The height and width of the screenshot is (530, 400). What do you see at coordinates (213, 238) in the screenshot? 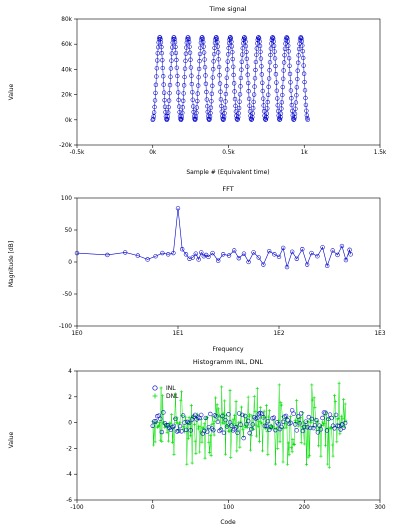
I see `fft-series` at bounding box center [213, 238].